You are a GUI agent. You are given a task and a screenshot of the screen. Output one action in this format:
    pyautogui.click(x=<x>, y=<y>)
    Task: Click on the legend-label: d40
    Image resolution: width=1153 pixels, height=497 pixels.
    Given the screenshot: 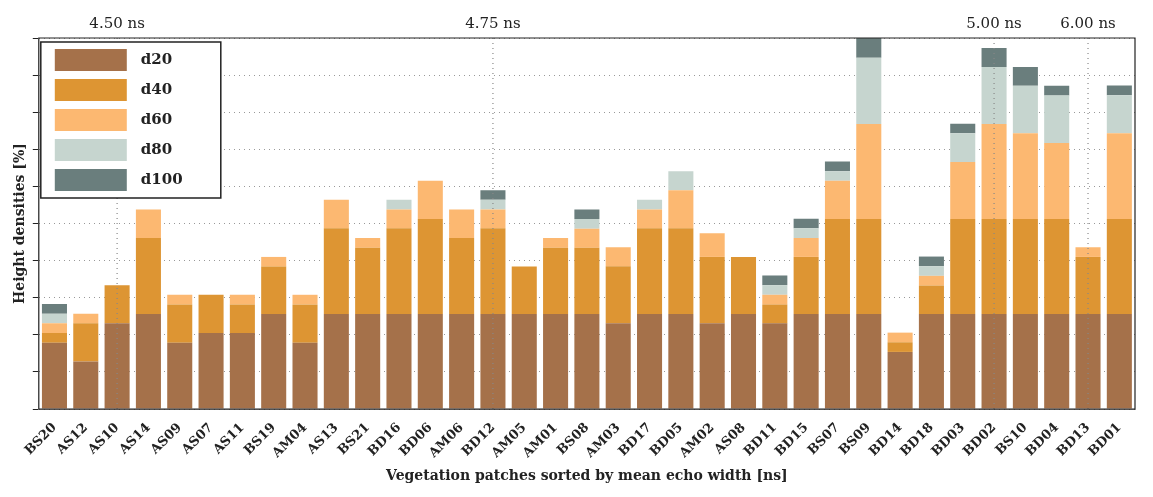 What is the action you would take?
    pyautogui.click(x=156, y=88)
    